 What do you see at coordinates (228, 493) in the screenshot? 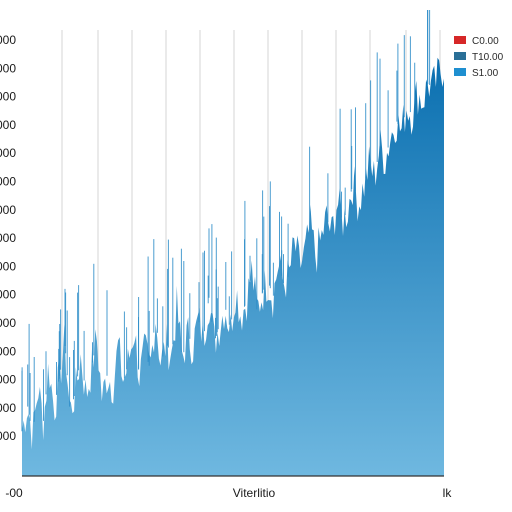
I see `x-axis-ticks: -00 Viterlitio lk` at bounding box center [228, 493].